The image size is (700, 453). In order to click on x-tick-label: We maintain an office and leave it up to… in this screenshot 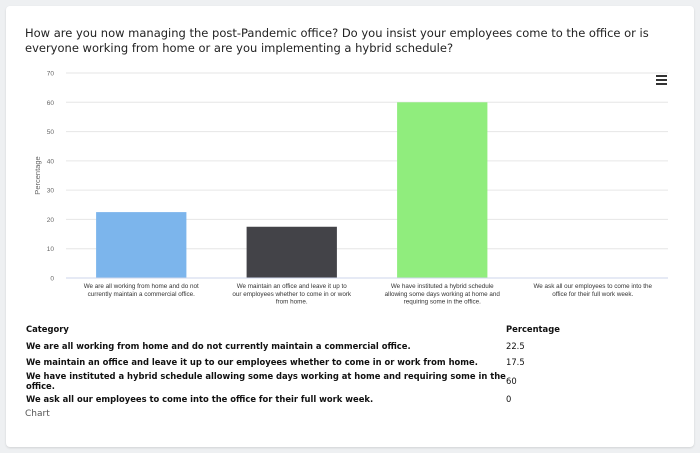, I will do `click(291, 294)`.